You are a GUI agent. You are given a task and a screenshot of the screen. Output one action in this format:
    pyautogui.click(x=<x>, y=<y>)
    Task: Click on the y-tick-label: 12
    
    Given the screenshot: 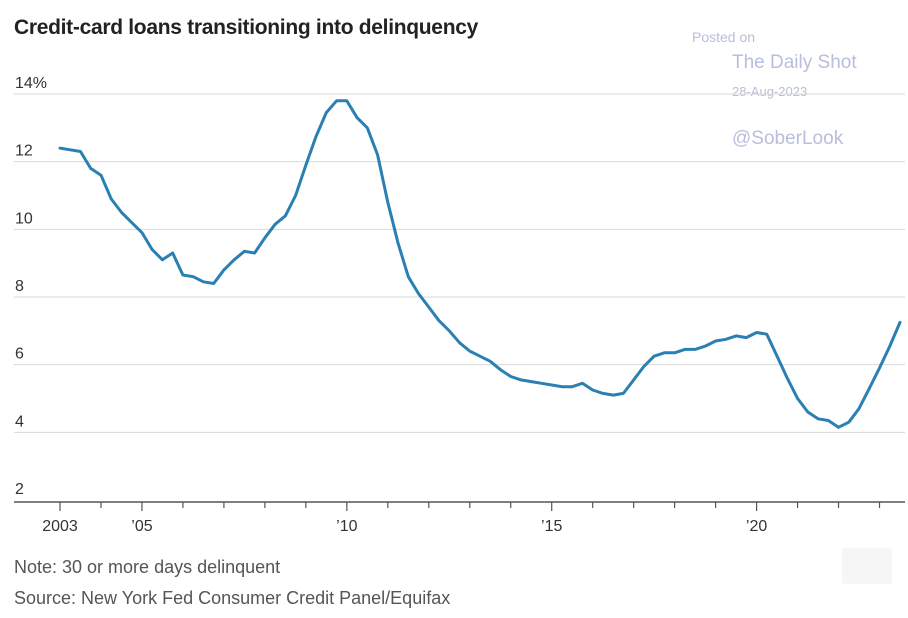 What is the action you would take?
    pyautogui.click(x=24, y=151)
    